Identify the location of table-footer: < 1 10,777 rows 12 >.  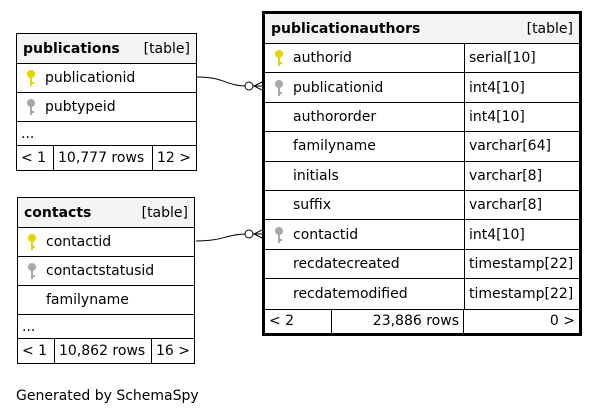
(106, 158).